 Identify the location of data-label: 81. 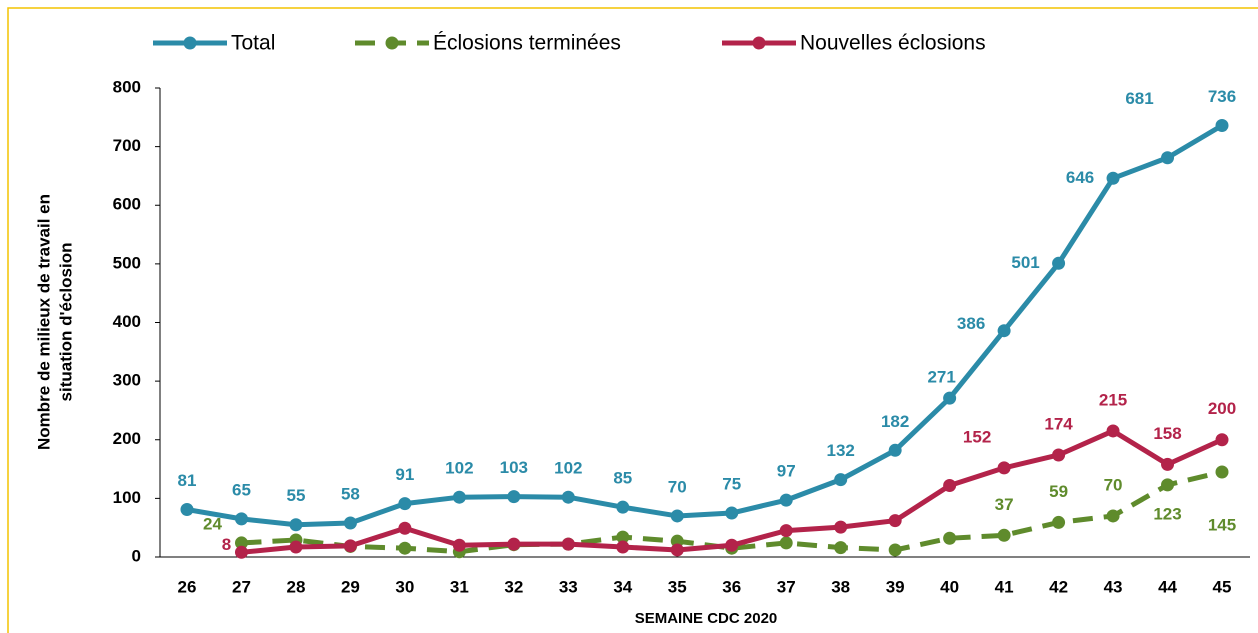
(187, 480).